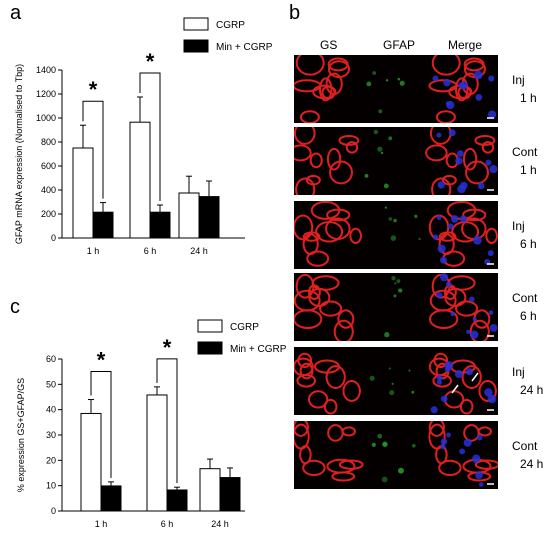 Image resolution: width=550 pixels, height=537 pixels. I want to click on row-label-time: 6 h, so click(528, 316).